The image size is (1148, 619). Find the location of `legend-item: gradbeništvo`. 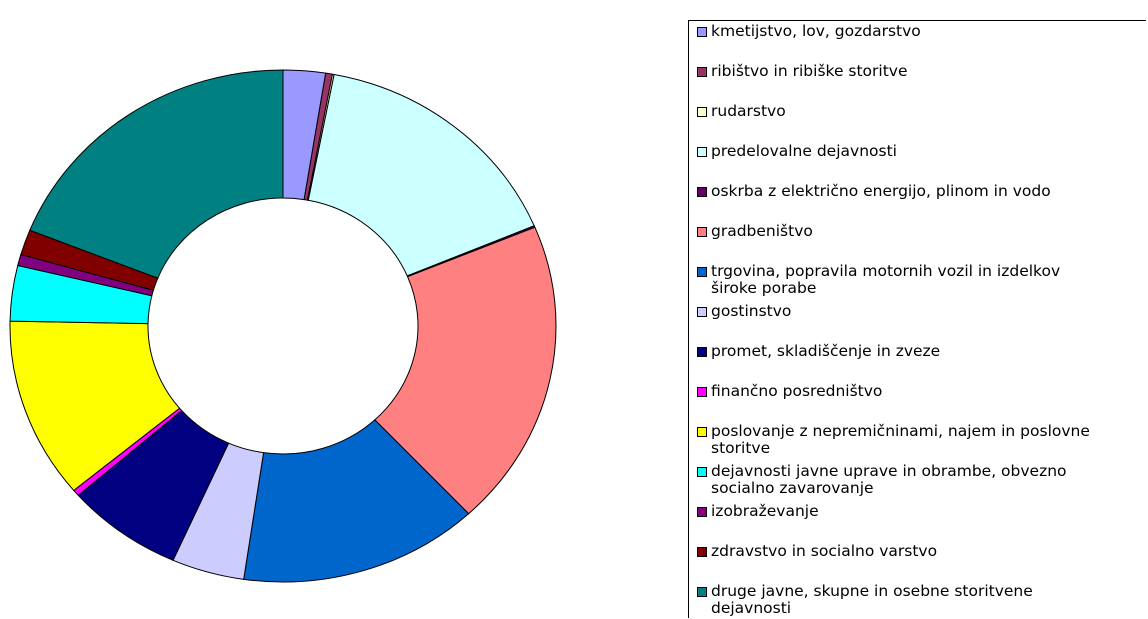

legend-item: gradbeništvo is located at coordinates (901, 231).